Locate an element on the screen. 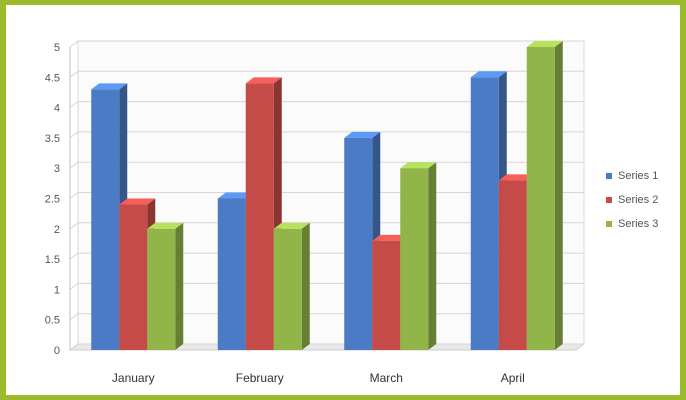 This screenshot has width=686, height=400. legend-label: Series 1 is located at coordinates (638, 176).